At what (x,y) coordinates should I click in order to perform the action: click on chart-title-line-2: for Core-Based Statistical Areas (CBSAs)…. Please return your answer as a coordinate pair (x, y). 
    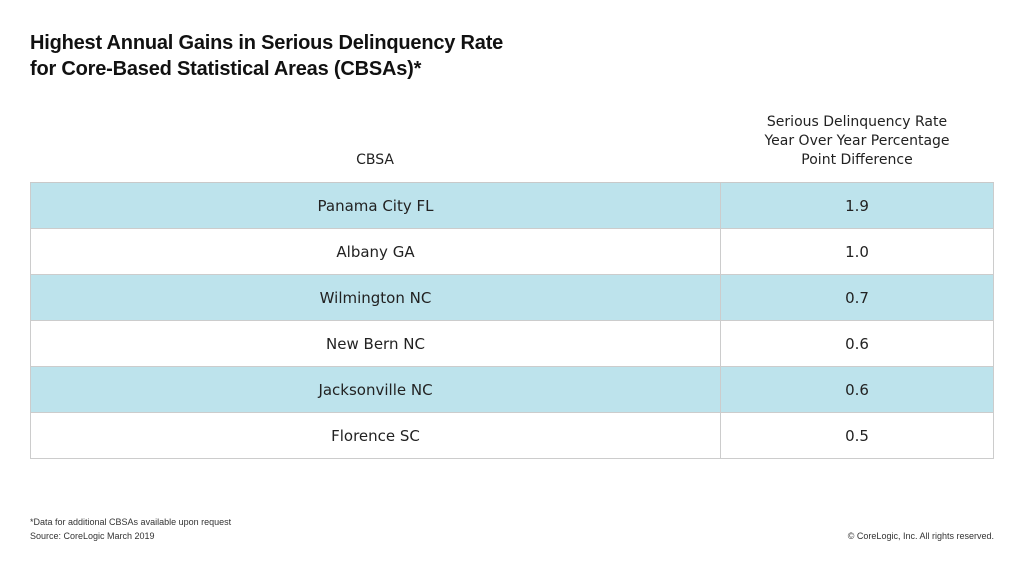
    Looking at the image, I should click on (226, 69).